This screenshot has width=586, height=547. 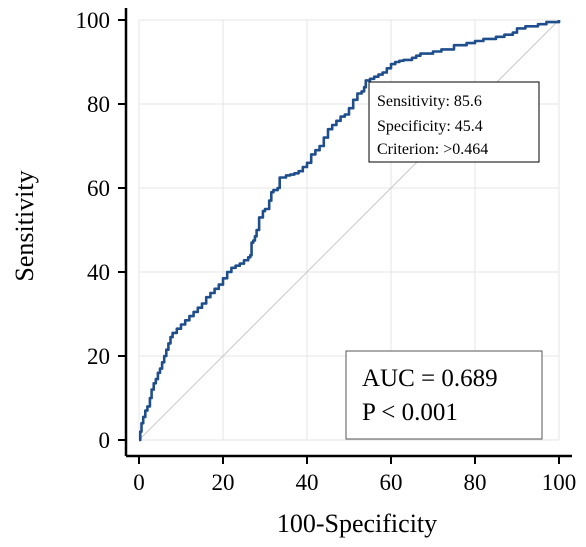 What do you see at coordinates (559, 482) in the screenshot?
I see `x-tick-label: 100` at bounding box center [559, 482].